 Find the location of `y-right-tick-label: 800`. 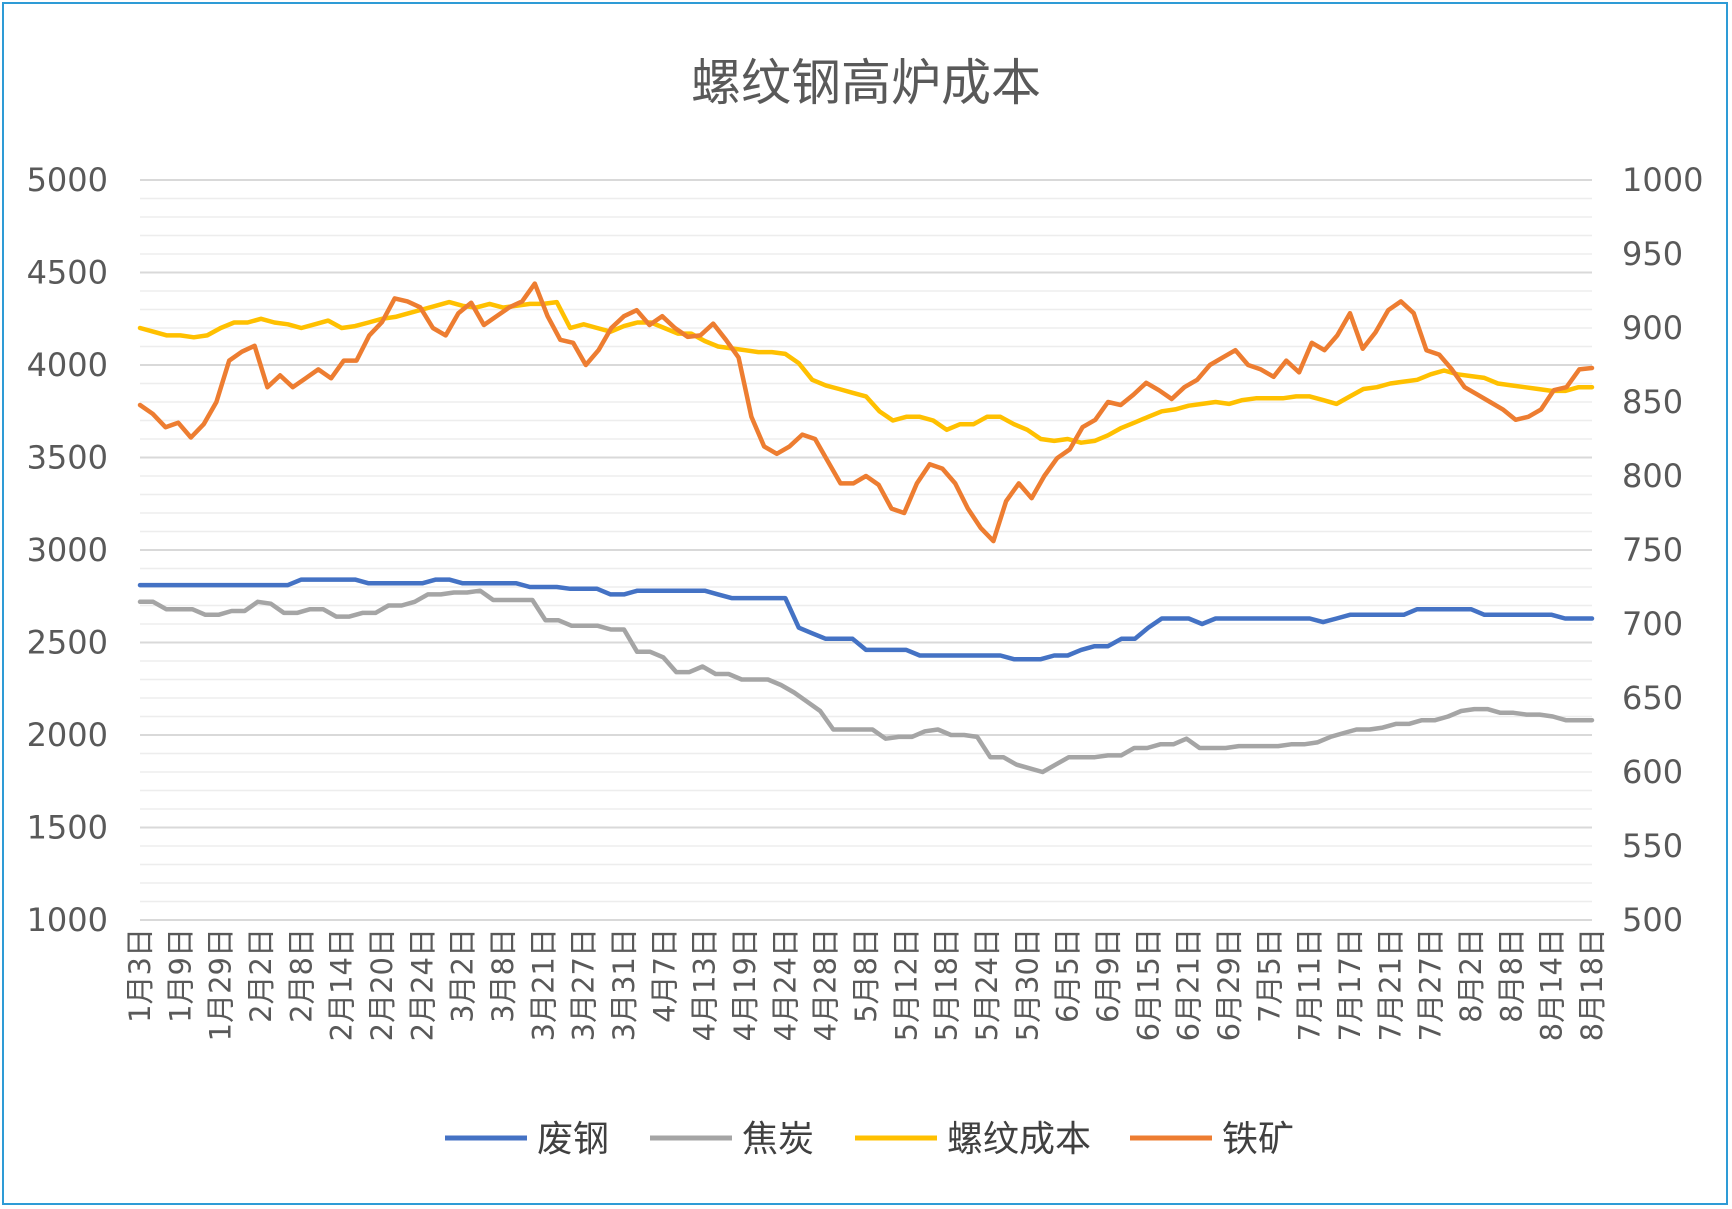

y-right-tick-label: 800 is located at coordinates (1652, 476).